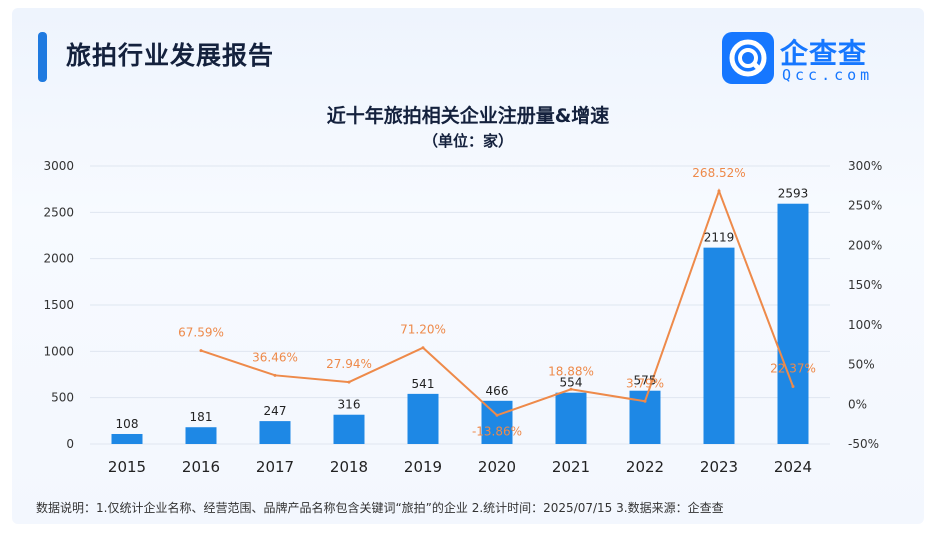 The width and height of the screenshot is (936, 534). Describe the element at coordinates (62, 398) in the screenshot. I see `y-left-tick-label: 500` at that location.